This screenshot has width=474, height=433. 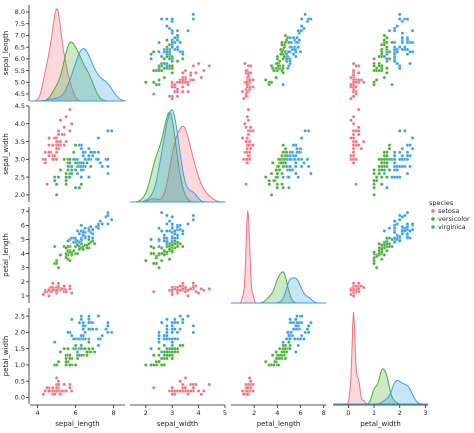 I want to click on y-tick-label: 4, so click(x=23, y=254).